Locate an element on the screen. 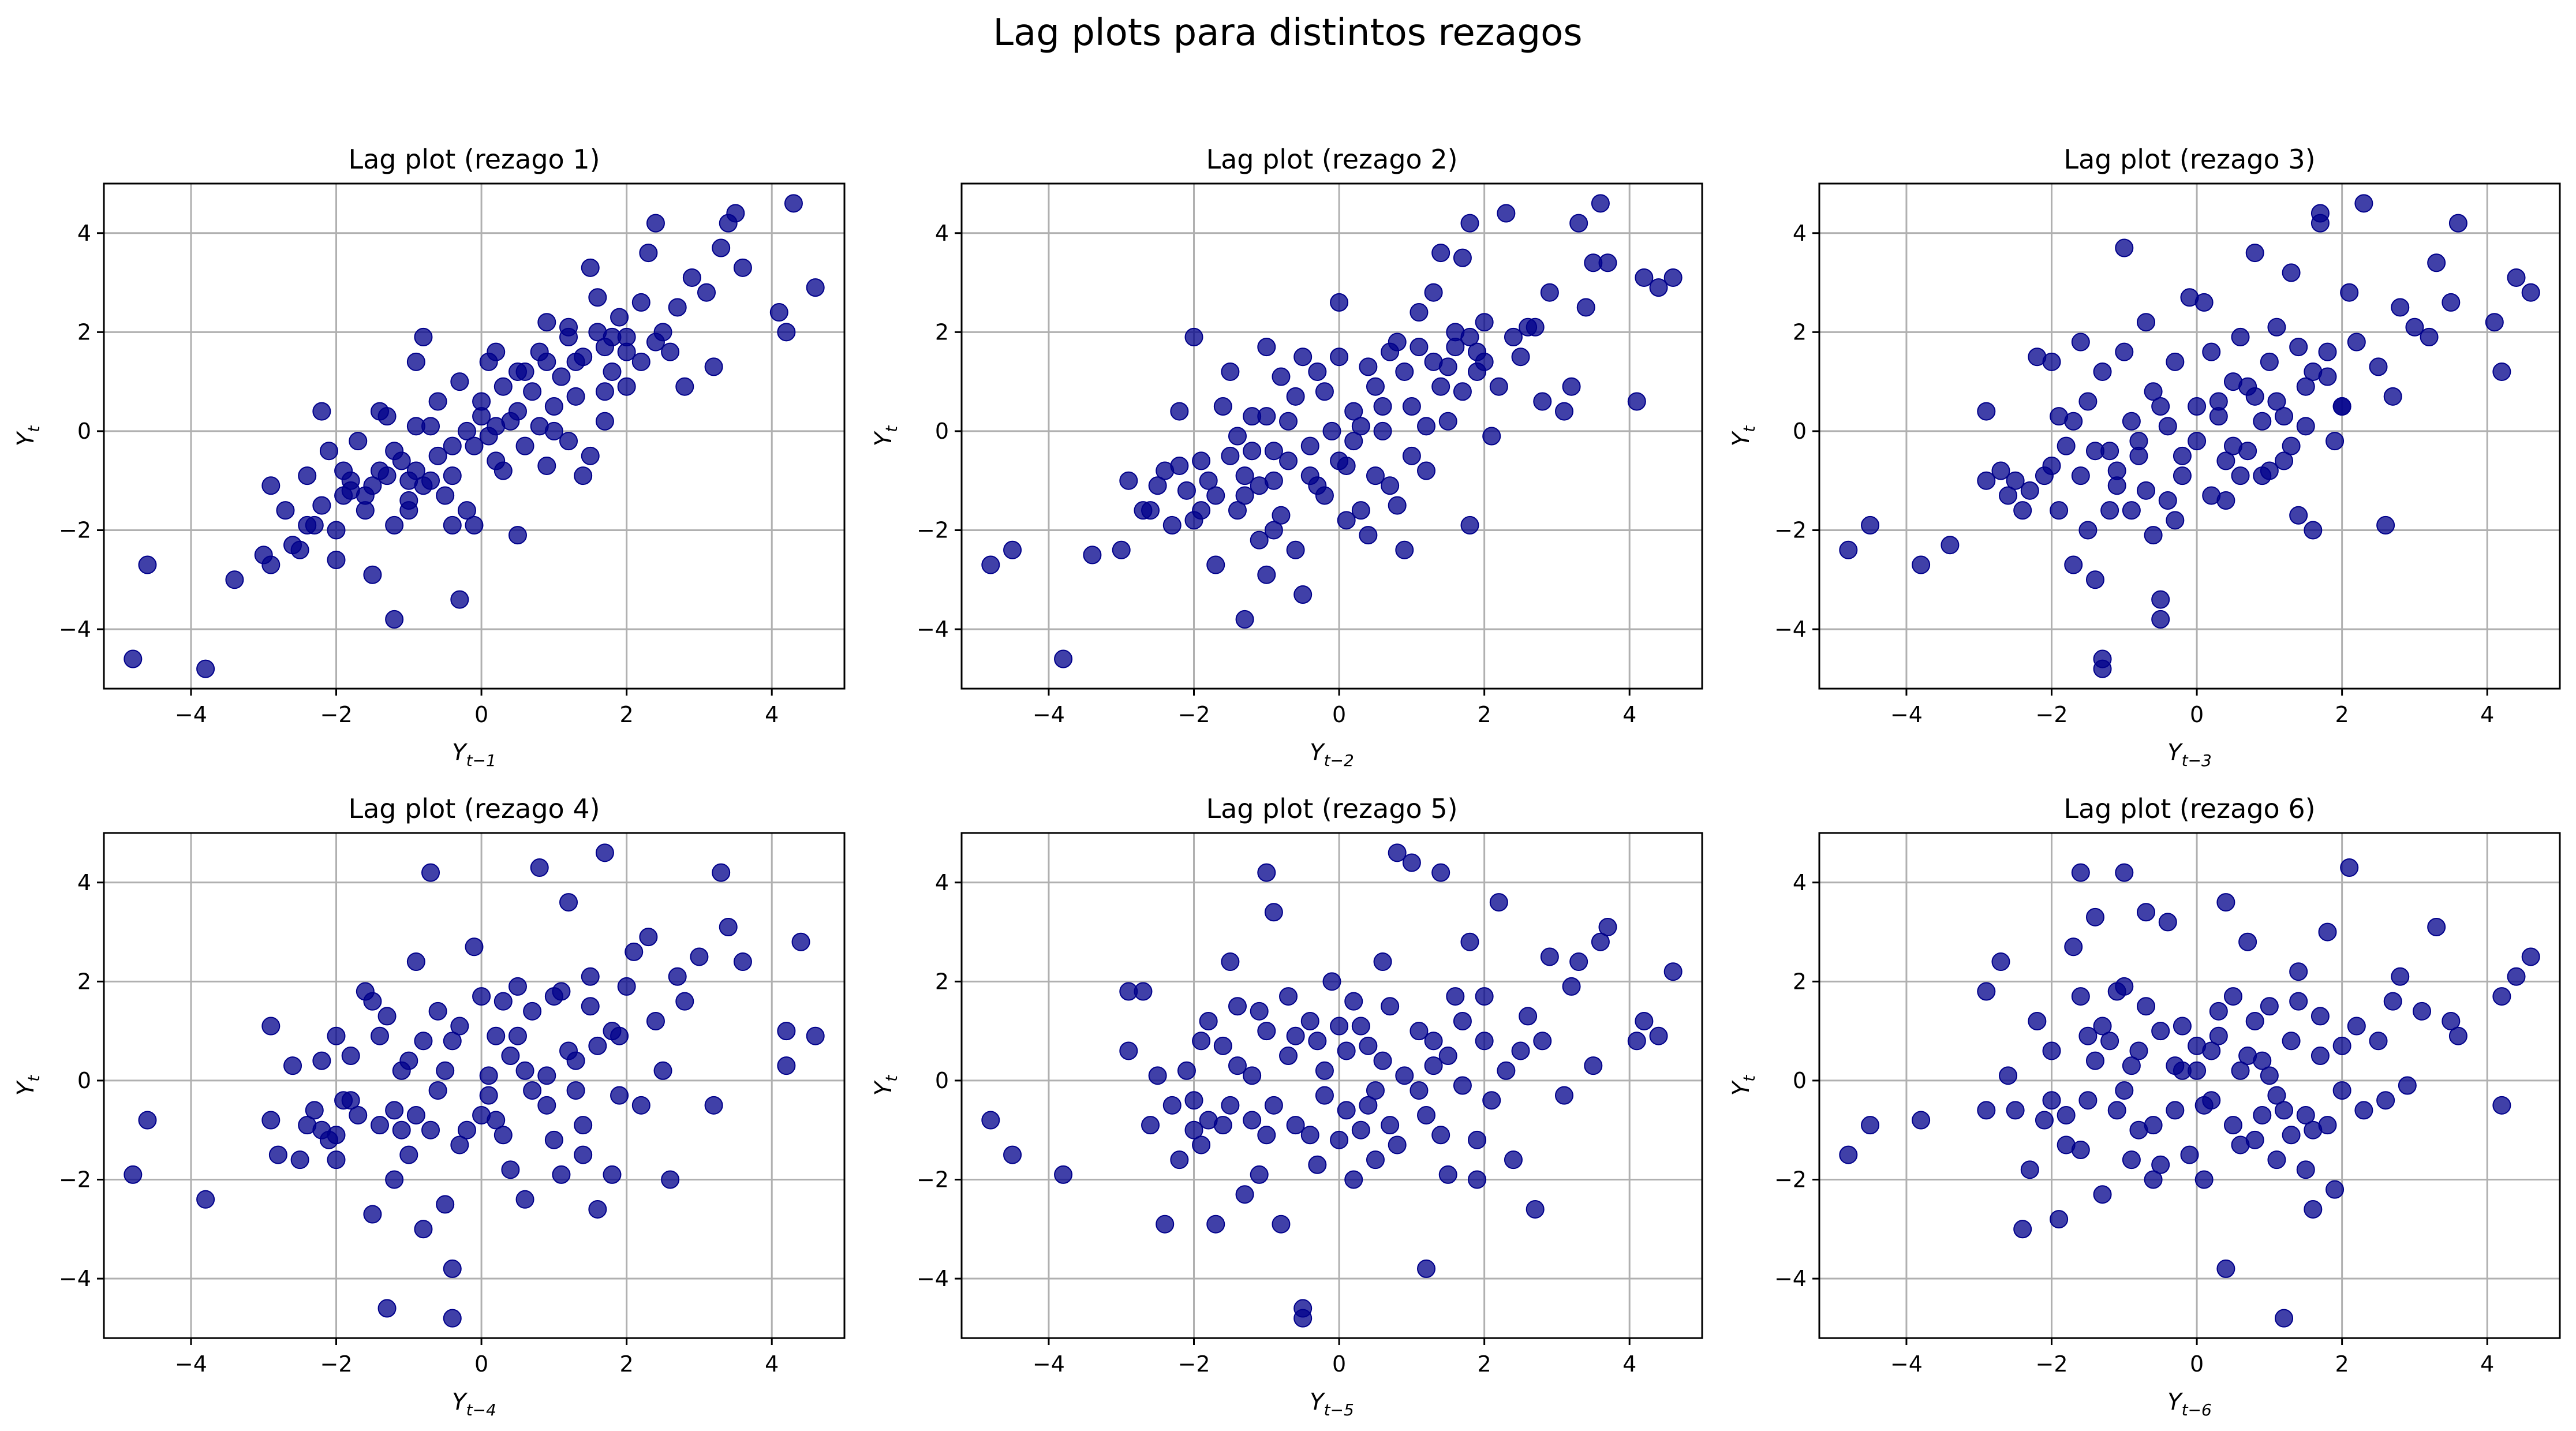 This screenshot has width=2576, height=1431. x-axis-label-base: Y is located at coordinates (460, 752).